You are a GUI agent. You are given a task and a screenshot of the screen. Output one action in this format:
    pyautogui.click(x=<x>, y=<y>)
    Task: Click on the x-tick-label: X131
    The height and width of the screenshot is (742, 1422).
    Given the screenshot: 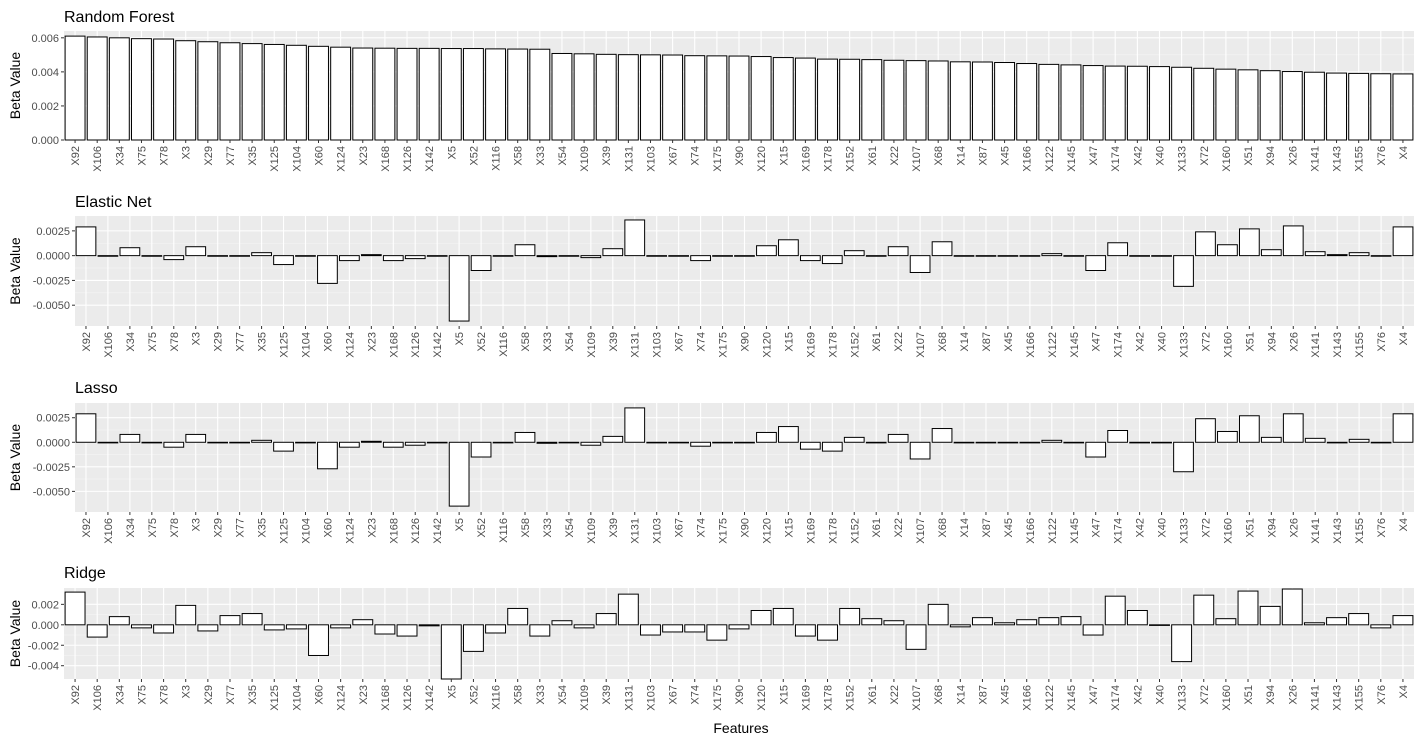 What is the action you would take?
    pyautogui.click(x=629, y=159)
    